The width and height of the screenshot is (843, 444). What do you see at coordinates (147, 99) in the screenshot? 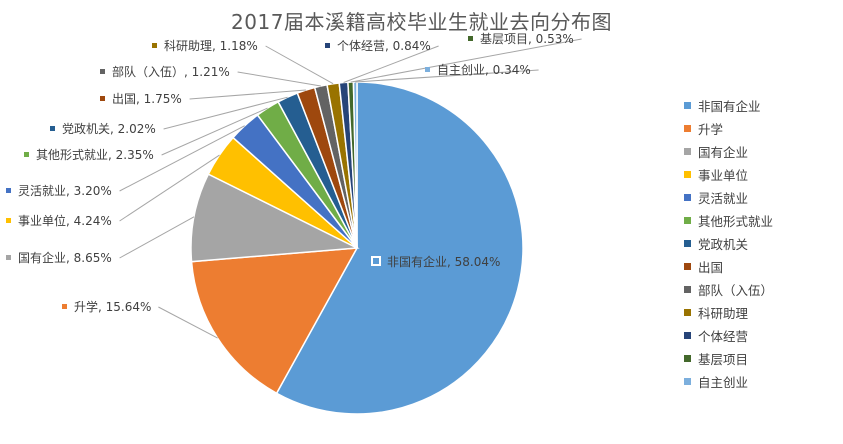
I see `data-label-8: 出国, 1.75%` at bounding box center [147, 99].